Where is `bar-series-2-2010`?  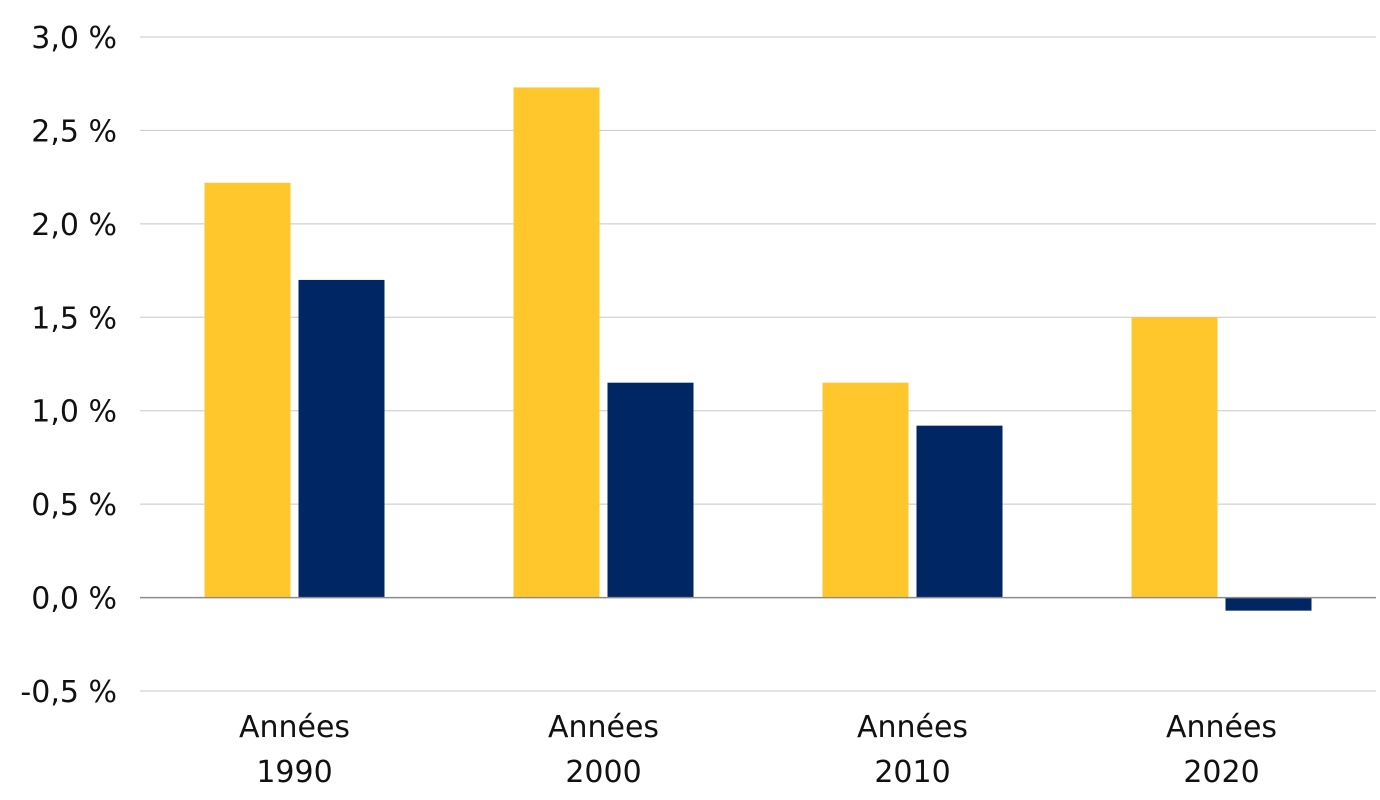
bar-series-2-2010 is located at coordinates (959, 511).